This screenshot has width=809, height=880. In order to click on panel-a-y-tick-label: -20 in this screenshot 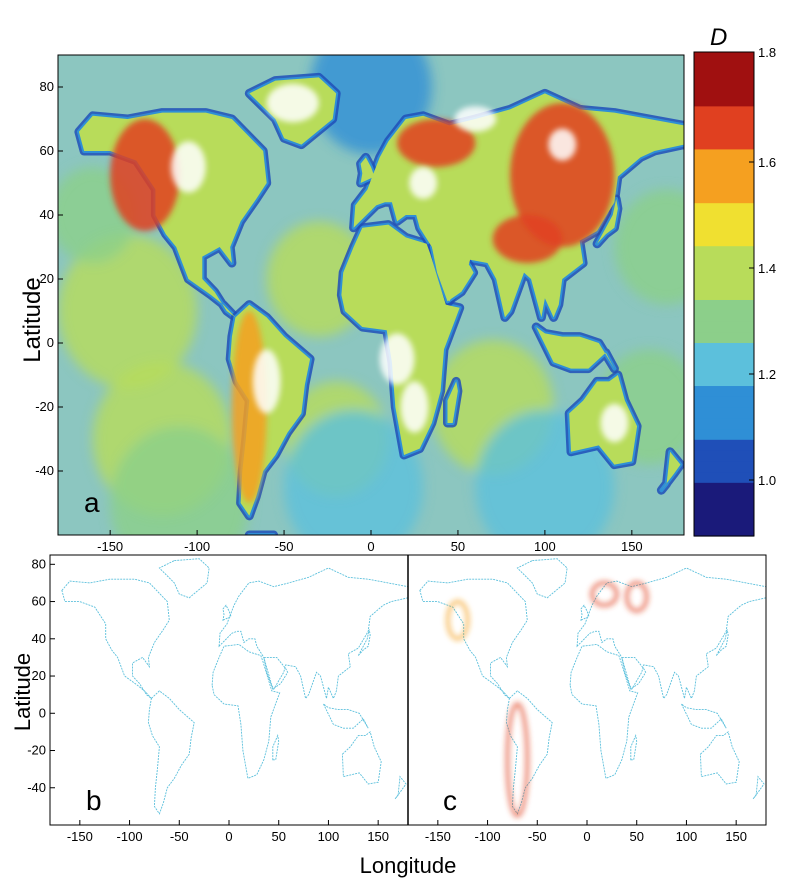, I will do `click(44, 406)`.